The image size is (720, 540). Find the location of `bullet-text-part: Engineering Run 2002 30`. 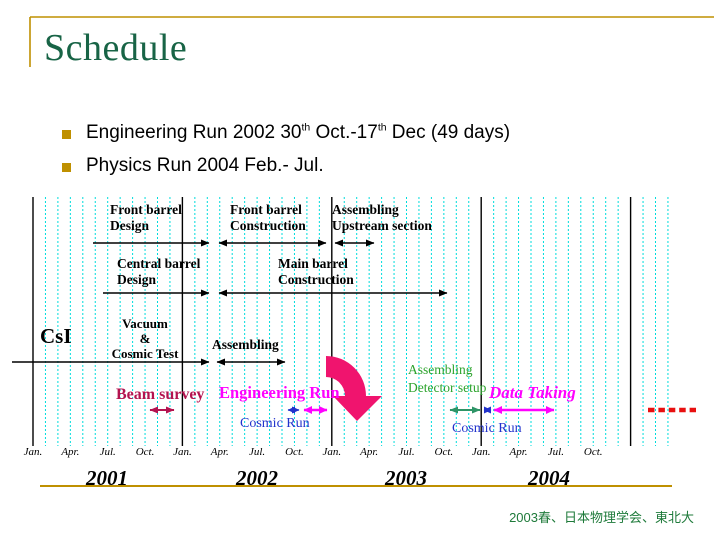

bullet-text-part: Engineering Run 2002 30 is located at coordinates (194, 132).